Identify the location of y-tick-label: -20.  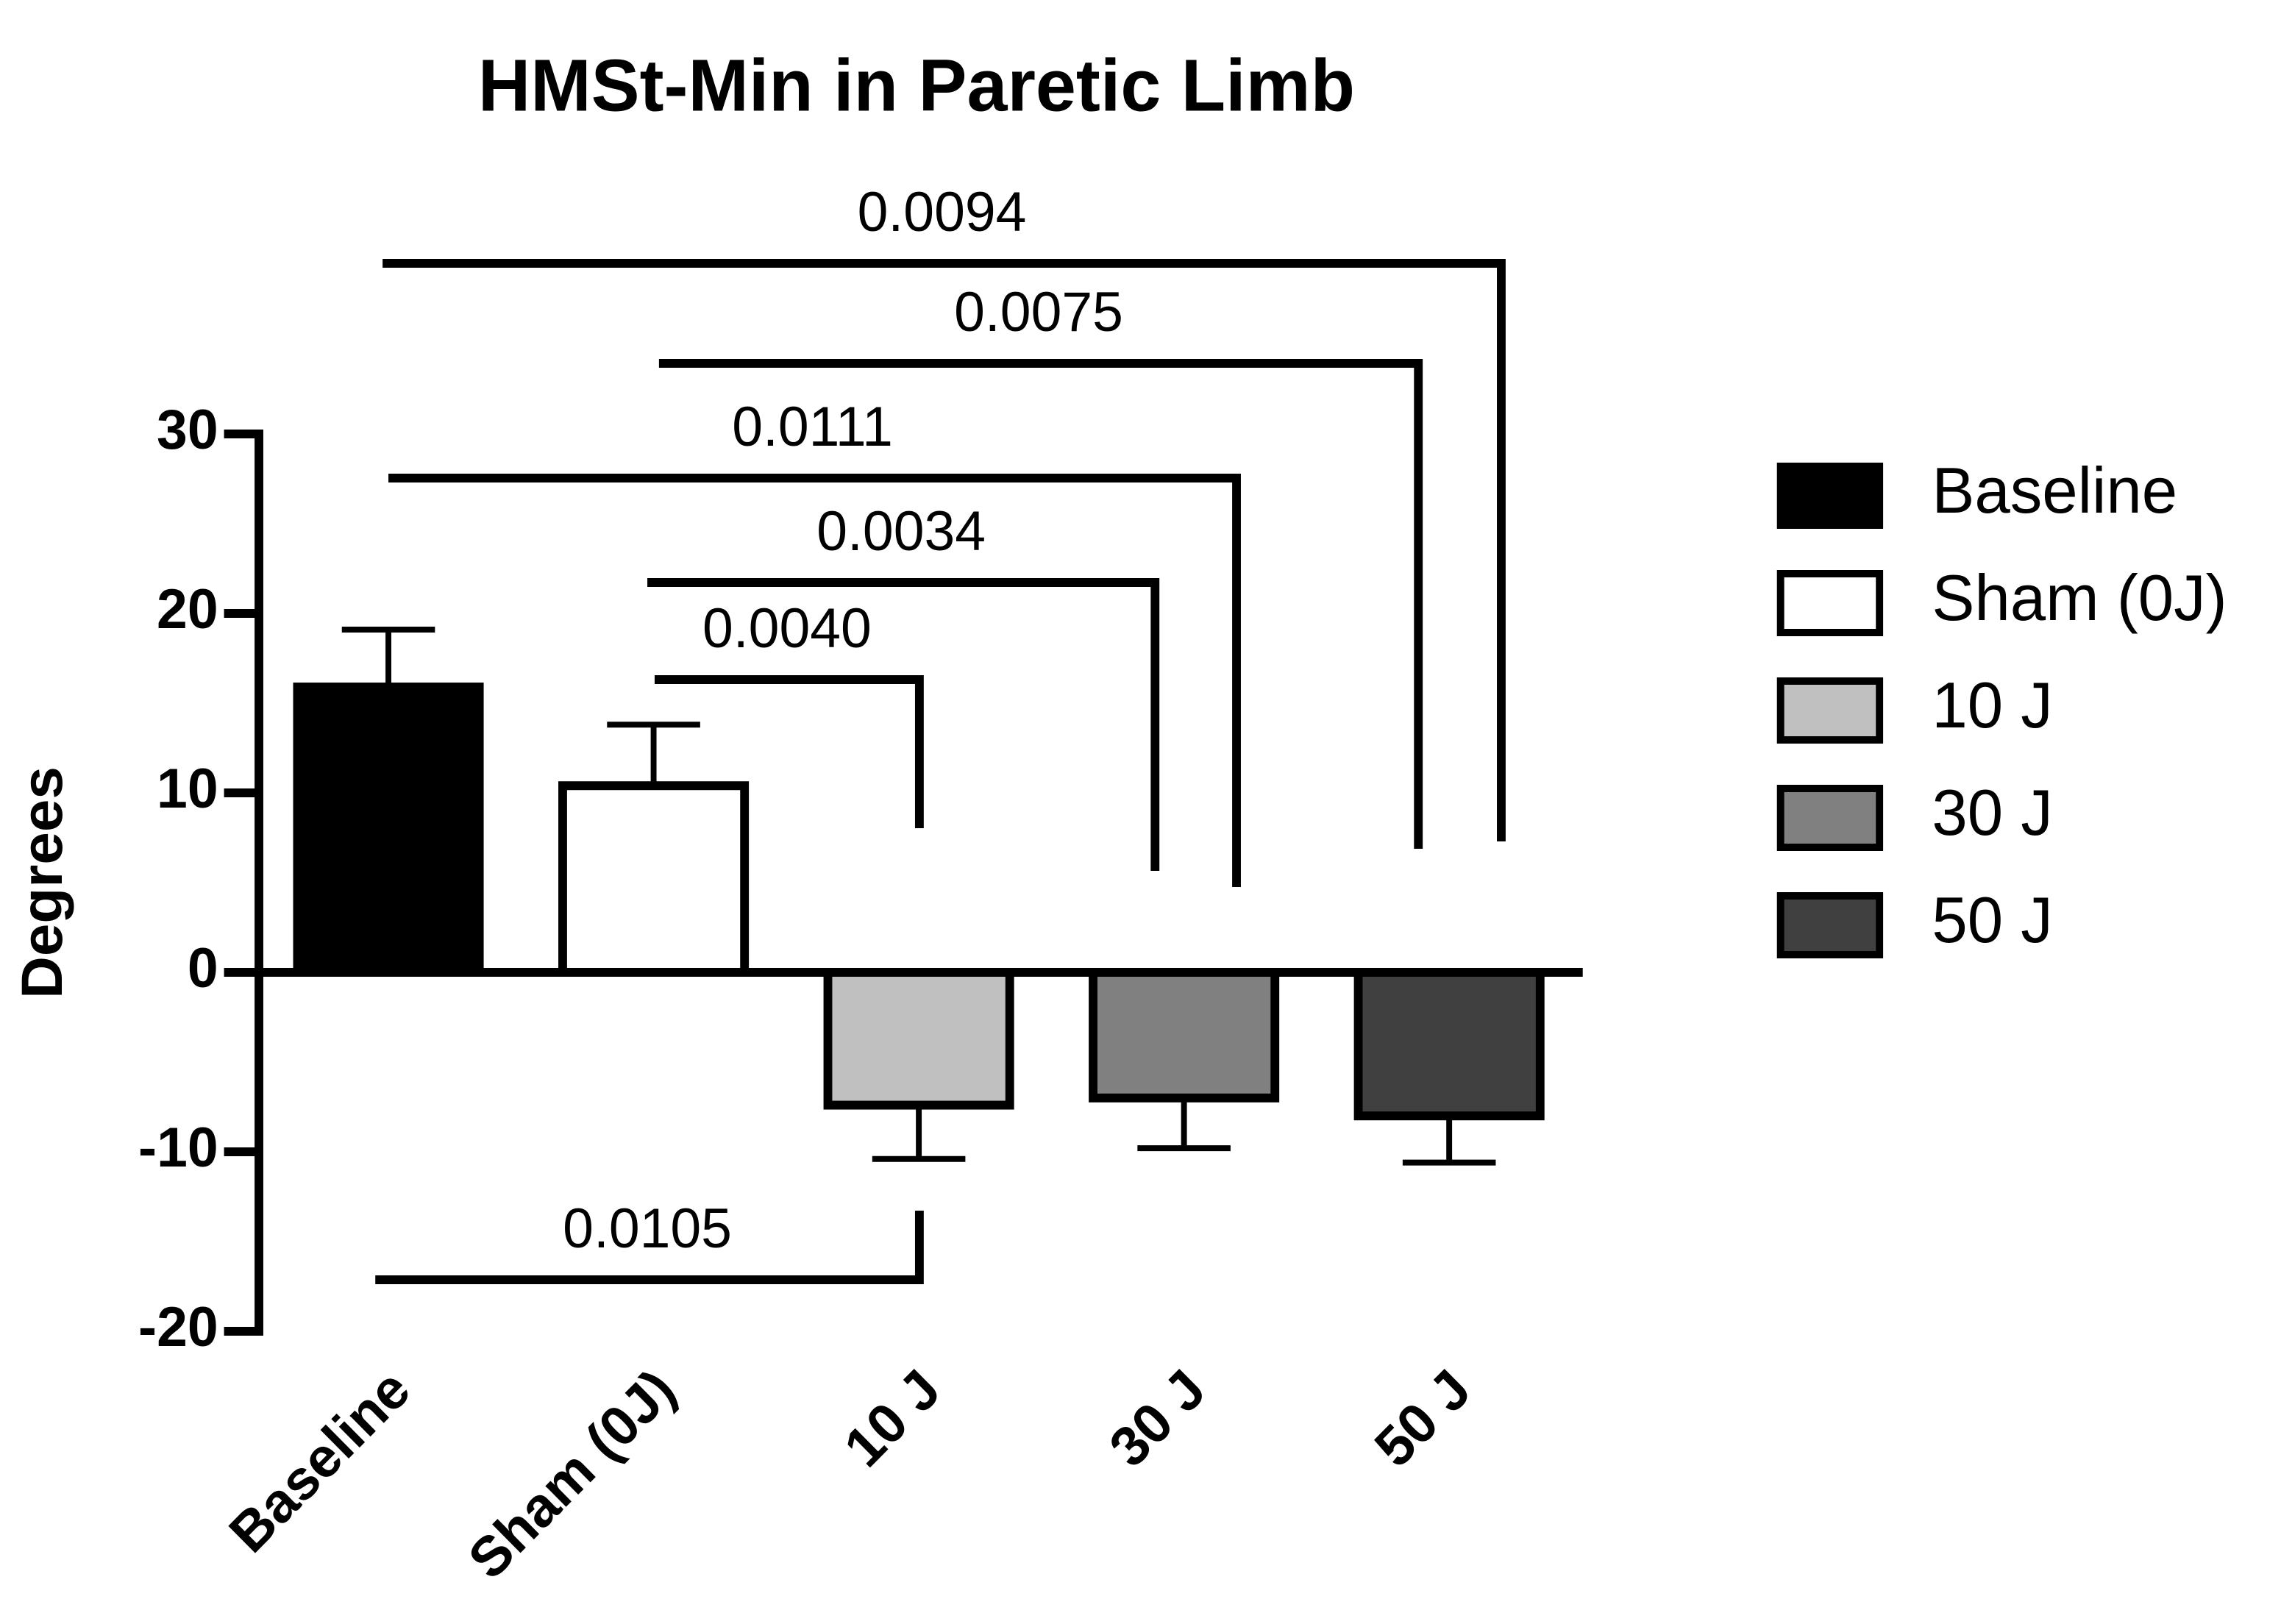
(178, 1327).